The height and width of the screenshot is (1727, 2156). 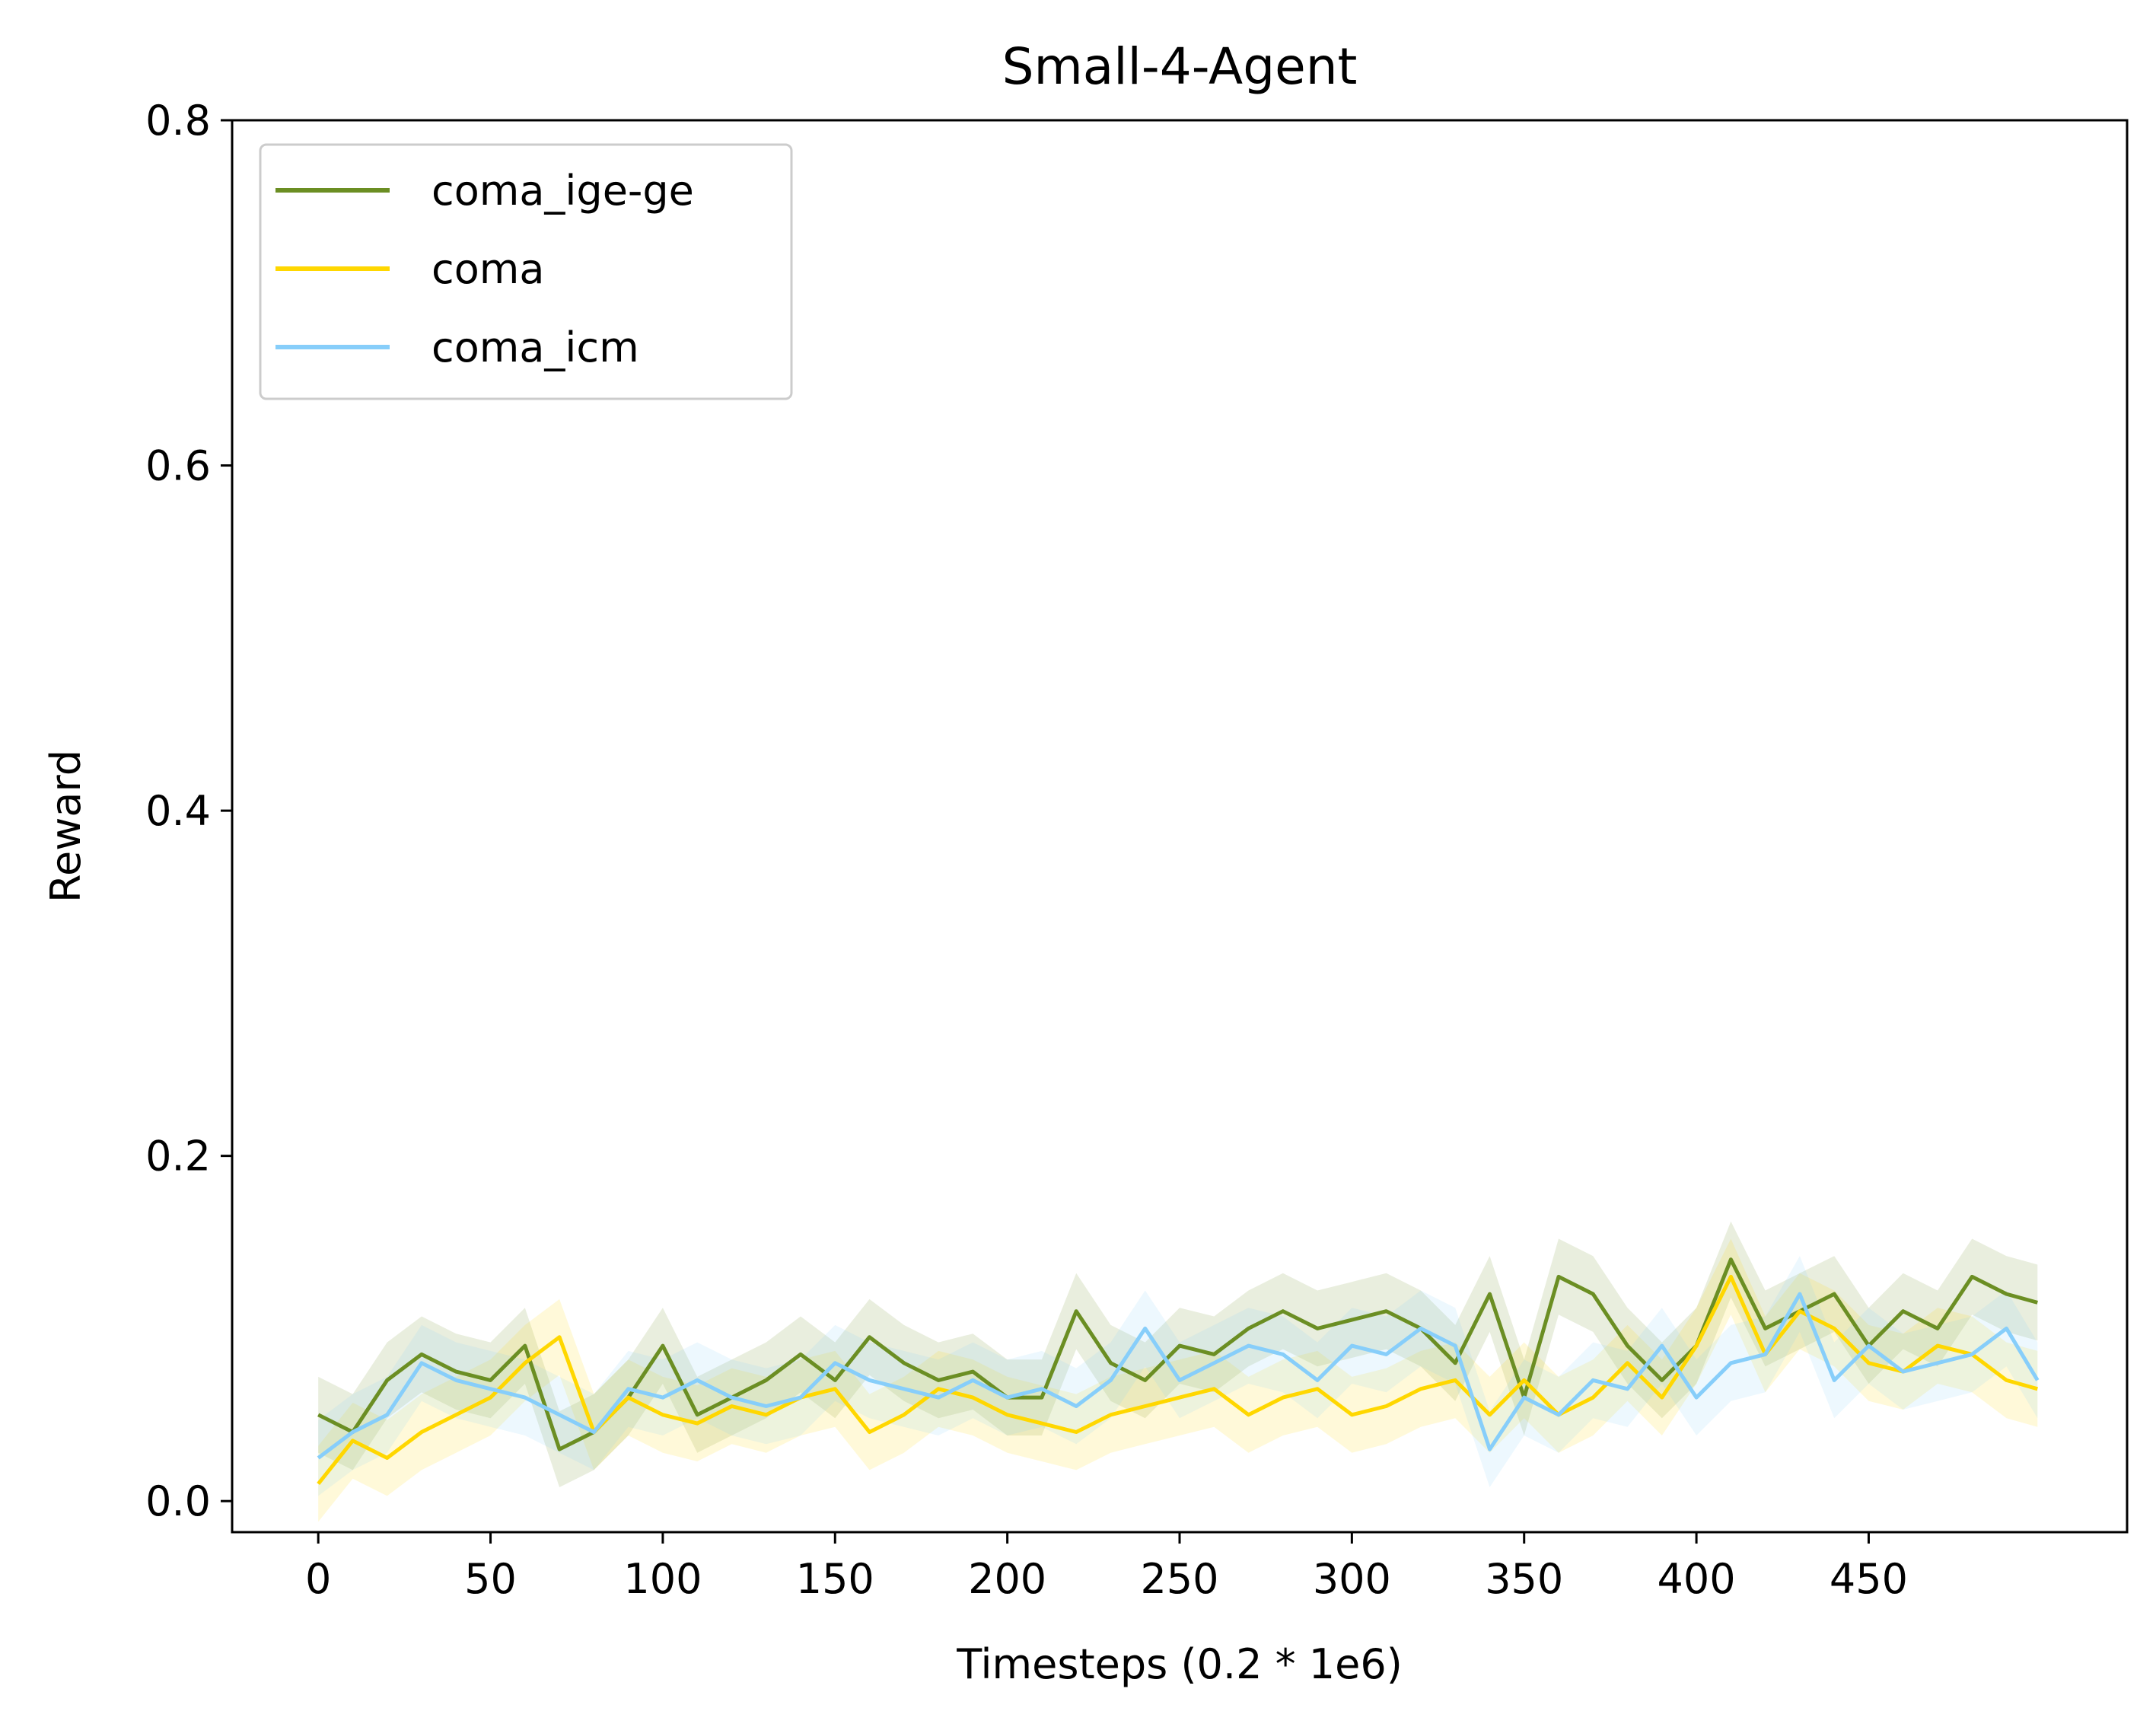 What do you see at coordinates (491, 1579) in the screenshot?
I see `x-tick-label: 50` at bounding box center [491, 1579].